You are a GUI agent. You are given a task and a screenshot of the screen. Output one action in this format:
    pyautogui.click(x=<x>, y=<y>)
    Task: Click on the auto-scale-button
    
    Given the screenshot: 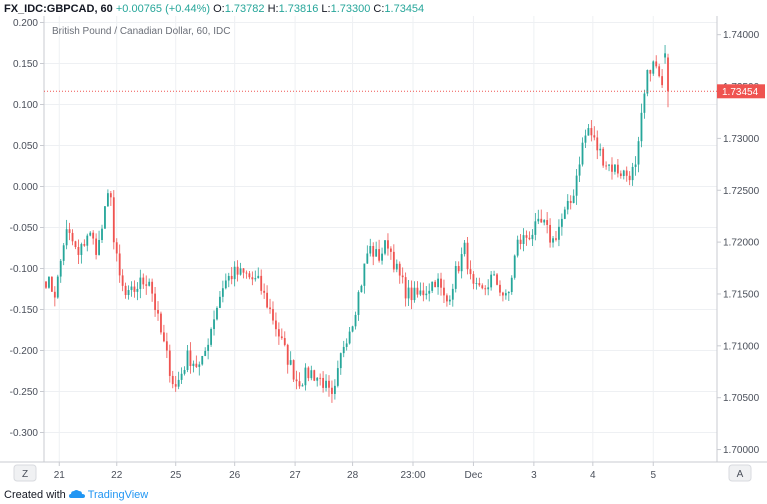 What is the action you would take?
    pyautogui.click(x=740, y=473)
    